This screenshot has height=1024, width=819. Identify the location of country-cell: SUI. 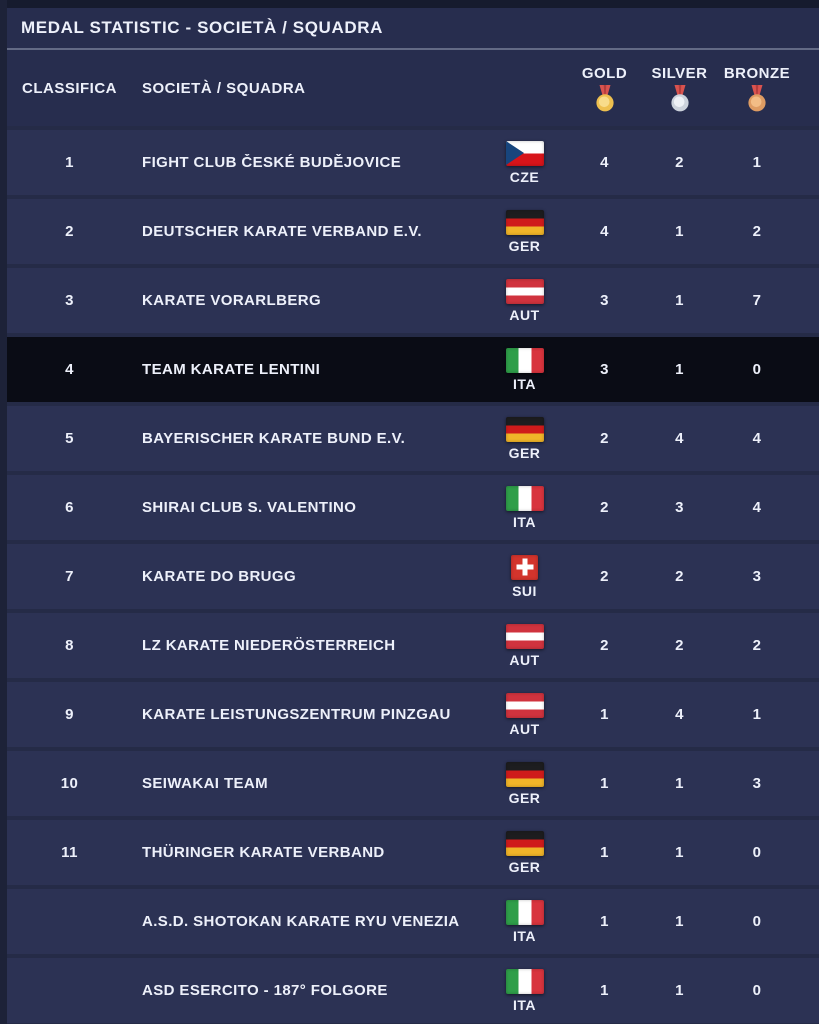
(524, 576).